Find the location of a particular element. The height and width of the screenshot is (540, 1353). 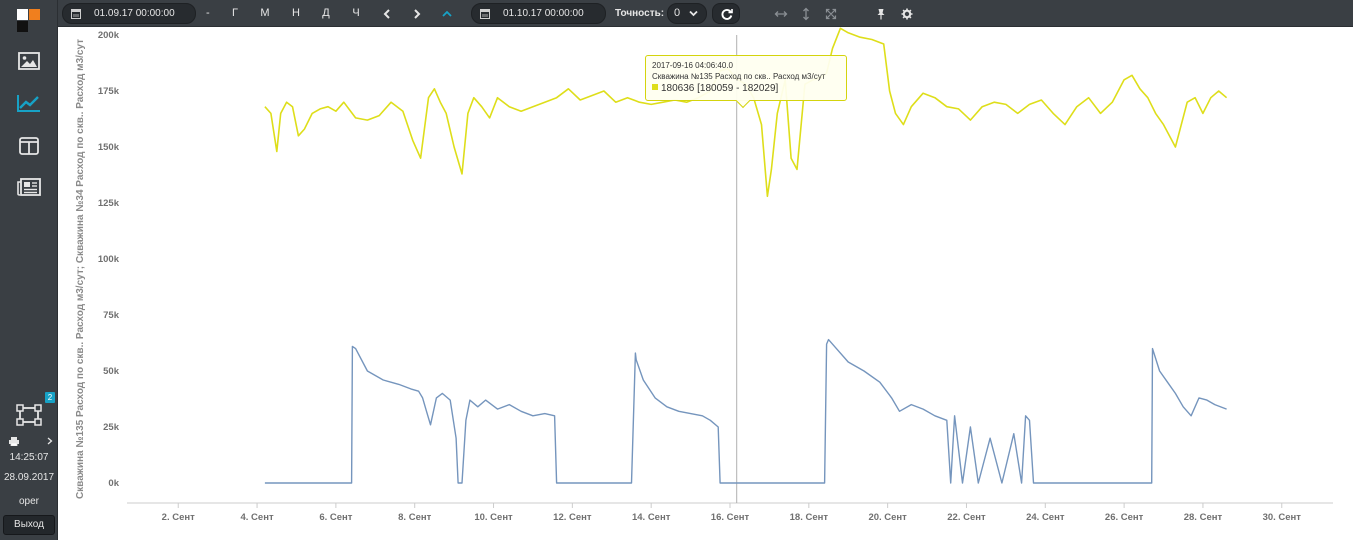

fit-horizontal-button is located at coordinates (781, 13).